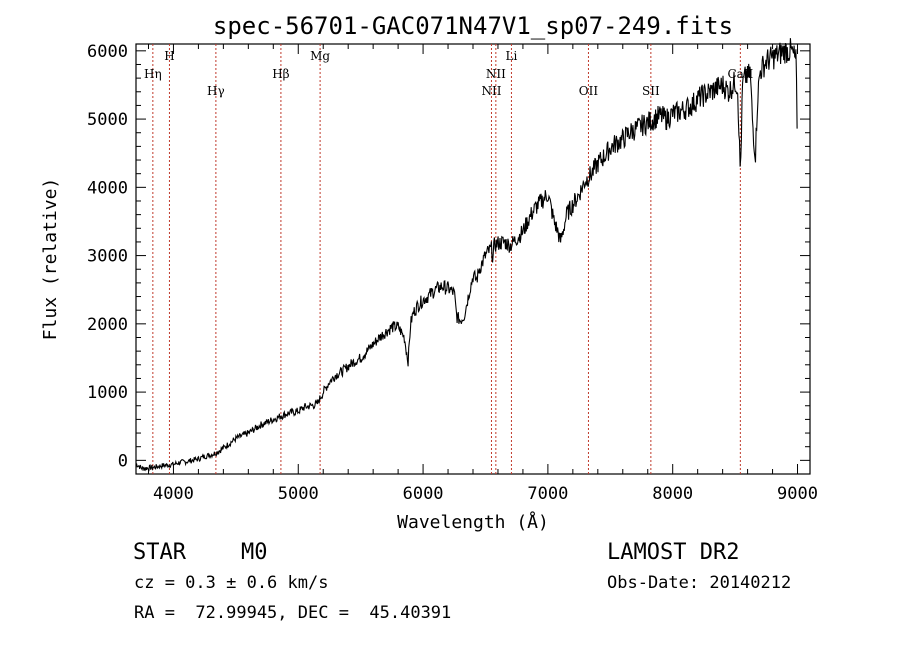 Image resolution: width=900 pixels, height=649 pixels. What do you see at coordinates (547, 494) in the screenshot?
I see `x-tick-label: 7000` at bounding box center [547, 494].